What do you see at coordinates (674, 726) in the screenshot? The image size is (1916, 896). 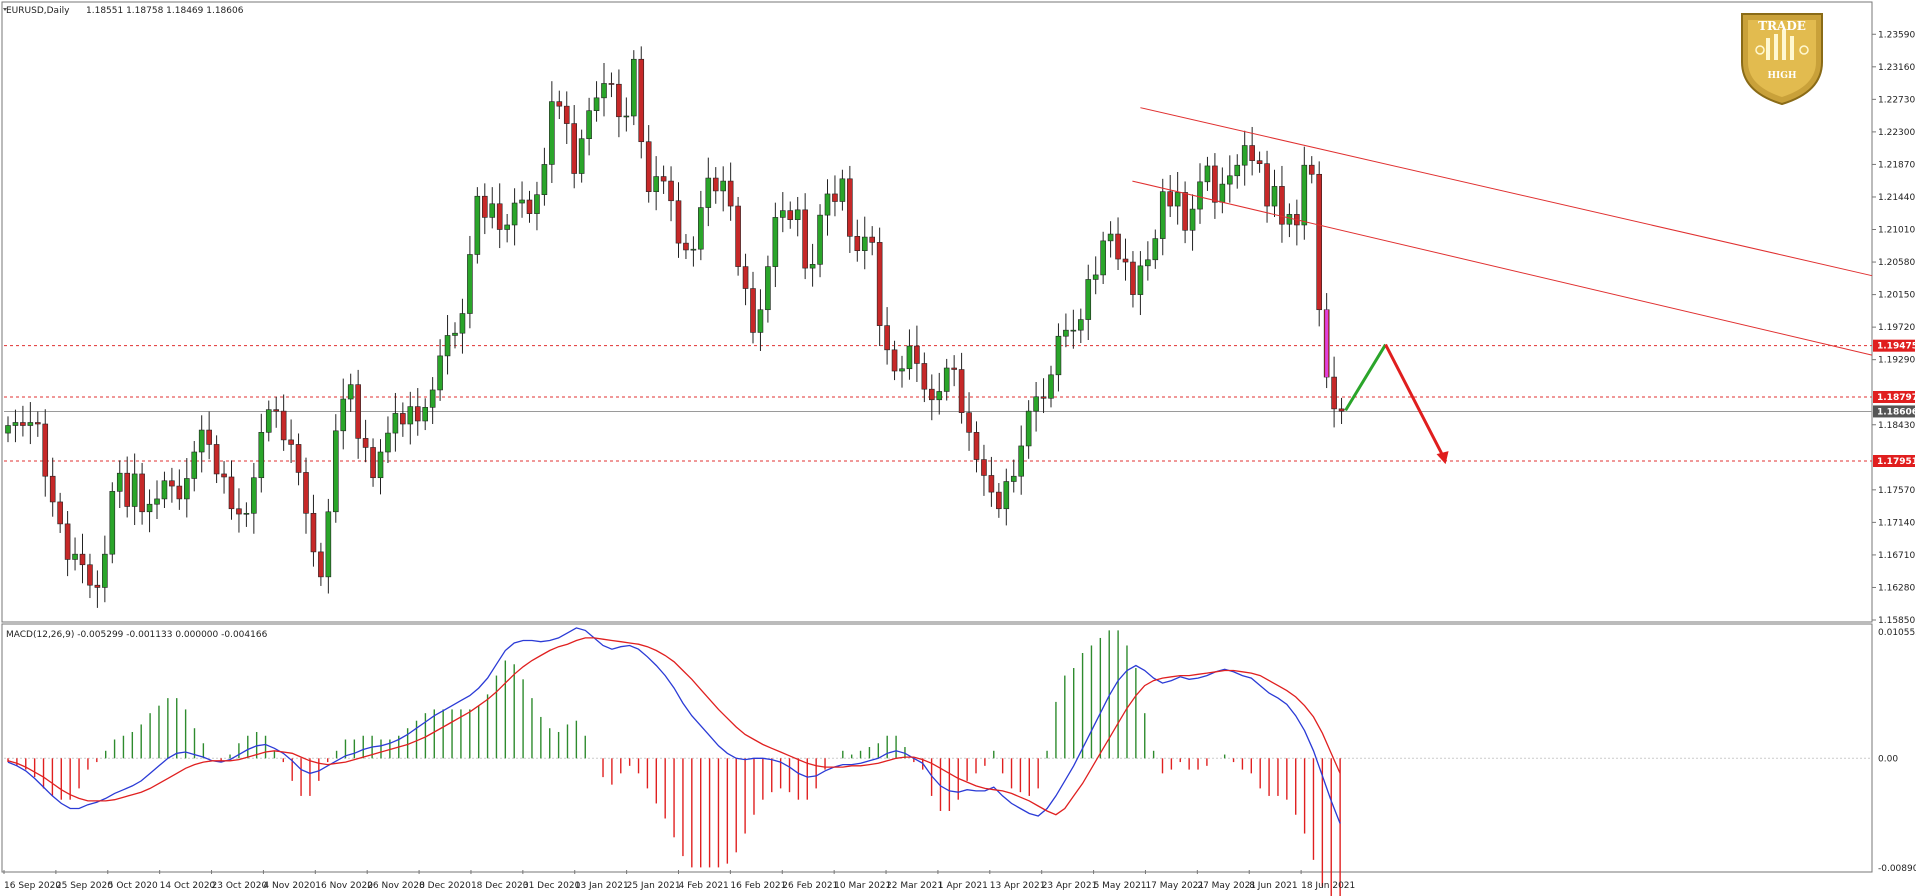 I see `signal-line` at bounding box center [674, 726].